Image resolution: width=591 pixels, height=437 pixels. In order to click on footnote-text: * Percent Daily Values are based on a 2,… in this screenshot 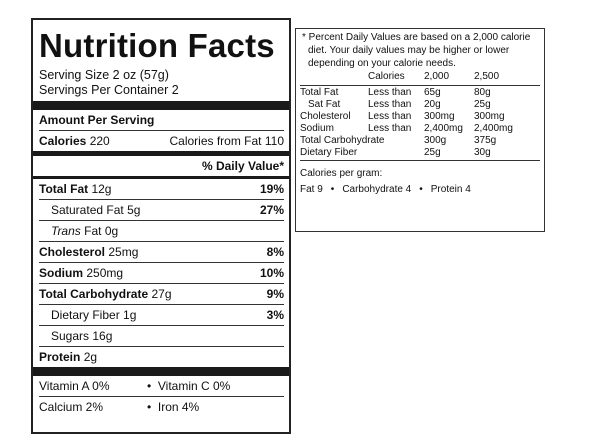, I will do `click(416, 50)`.